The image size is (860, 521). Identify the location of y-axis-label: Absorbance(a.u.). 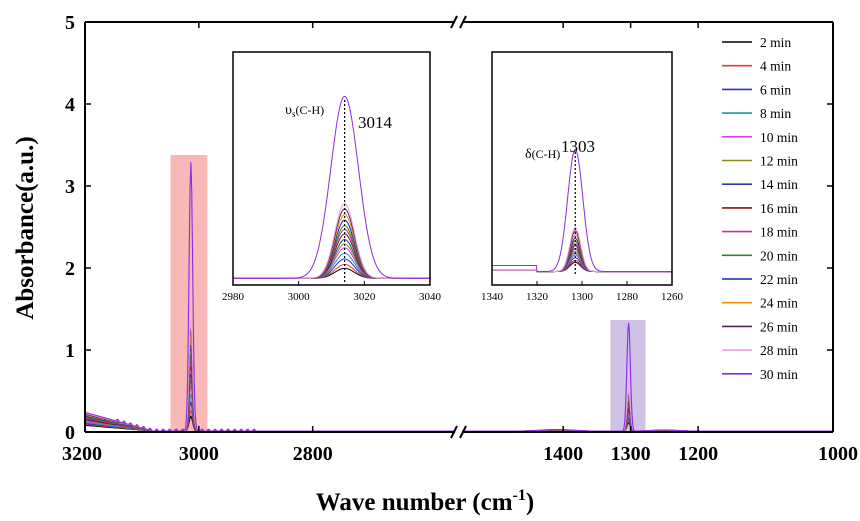
(25, 227).